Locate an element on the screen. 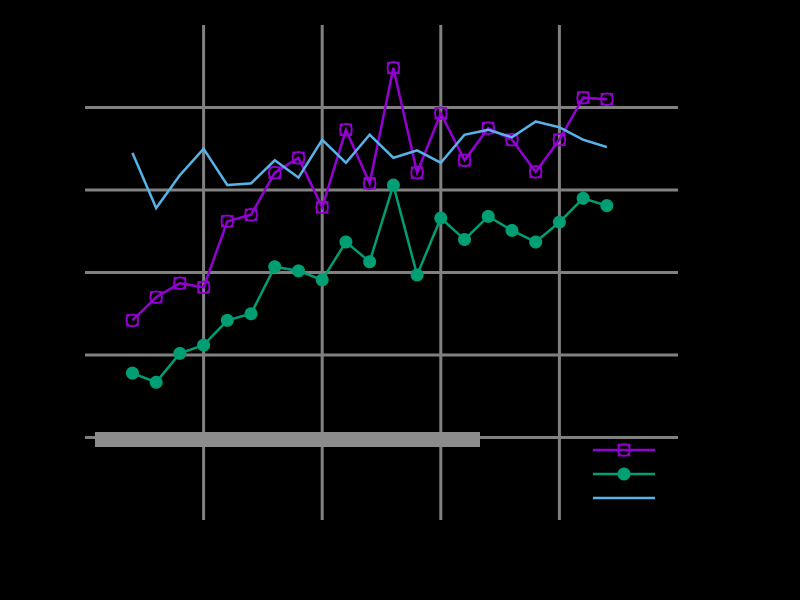  legend is located at coordinates (624, 471).